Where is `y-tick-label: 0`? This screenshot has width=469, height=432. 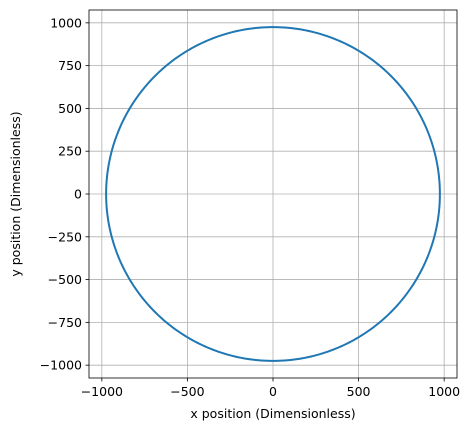 y-tick-label: 0 is located at coordinates (78, 194).